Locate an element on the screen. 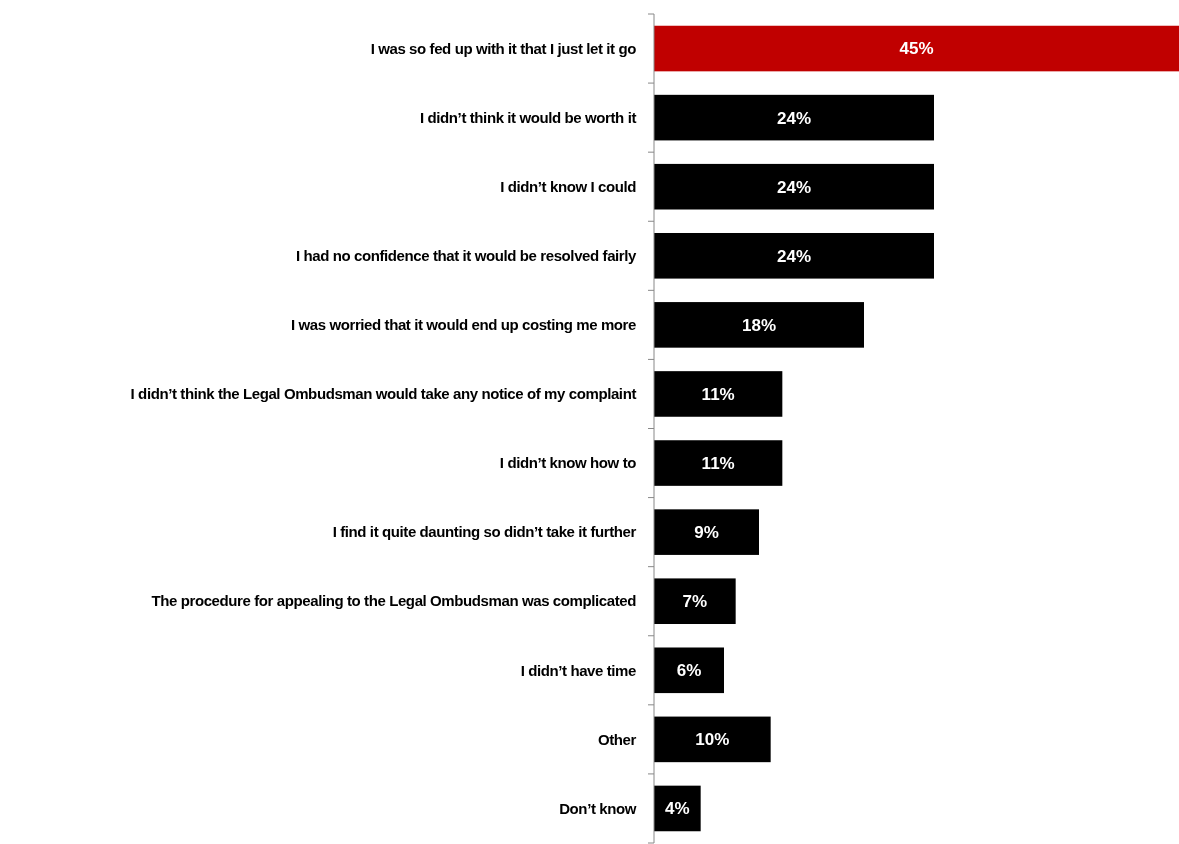 The width and height of the screenshot is (1179, 844). y-tick-label: I didn’t think the Legal Ombudsman would take any notice of my complaint is located at coordinates (383, 394).